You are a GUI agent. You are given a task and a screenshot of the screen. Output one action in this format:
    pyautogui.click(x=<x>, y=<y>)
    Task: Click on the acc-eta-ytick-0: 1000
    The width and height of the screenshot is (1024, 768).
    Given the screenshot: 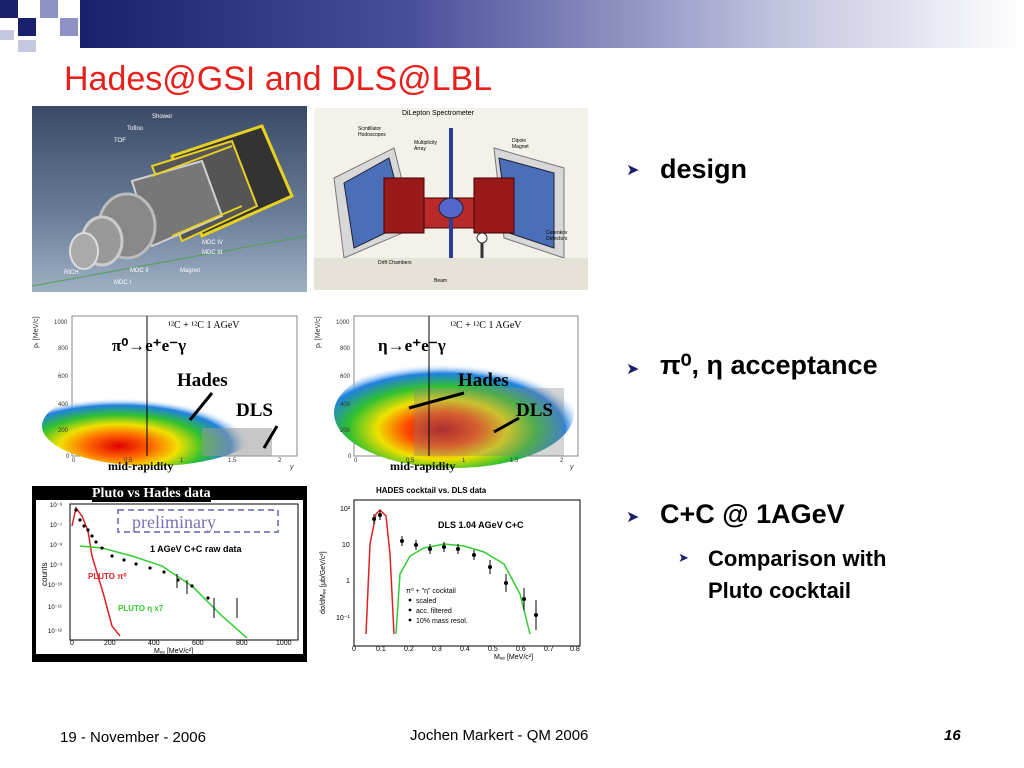 What is the action you would take?
    pyautogui.click(x=343, y=323)
    